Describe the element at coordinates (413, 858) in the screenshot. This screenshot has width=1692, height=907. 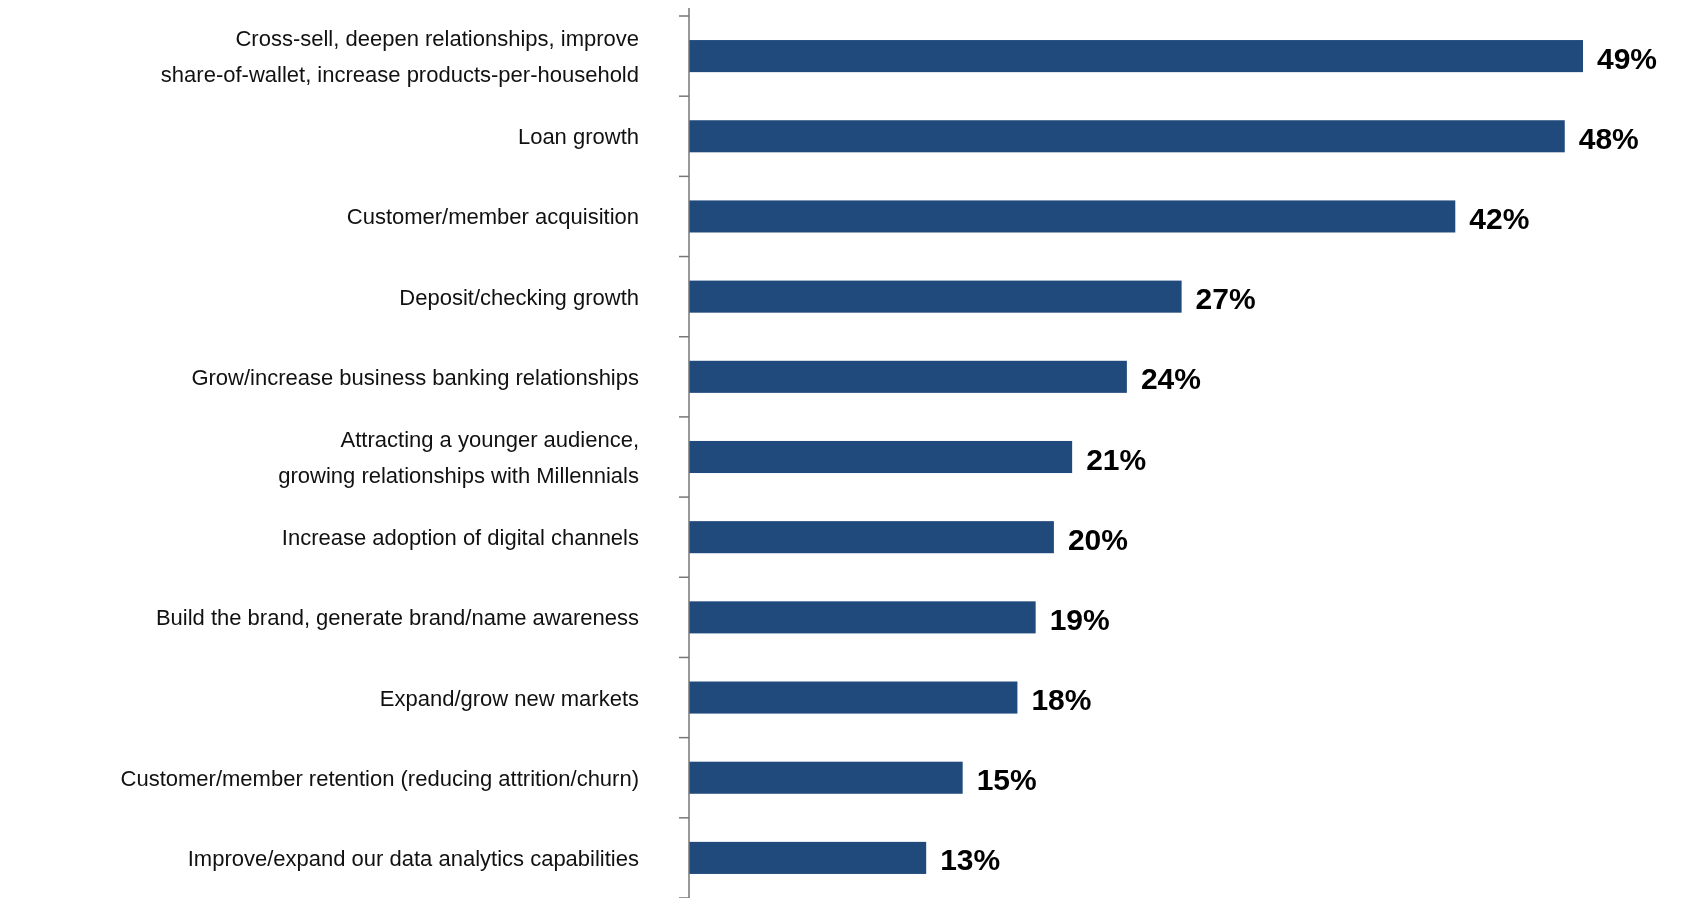
I see `y-tick-label: Improve/expand our data analytics capabilities` at that location.